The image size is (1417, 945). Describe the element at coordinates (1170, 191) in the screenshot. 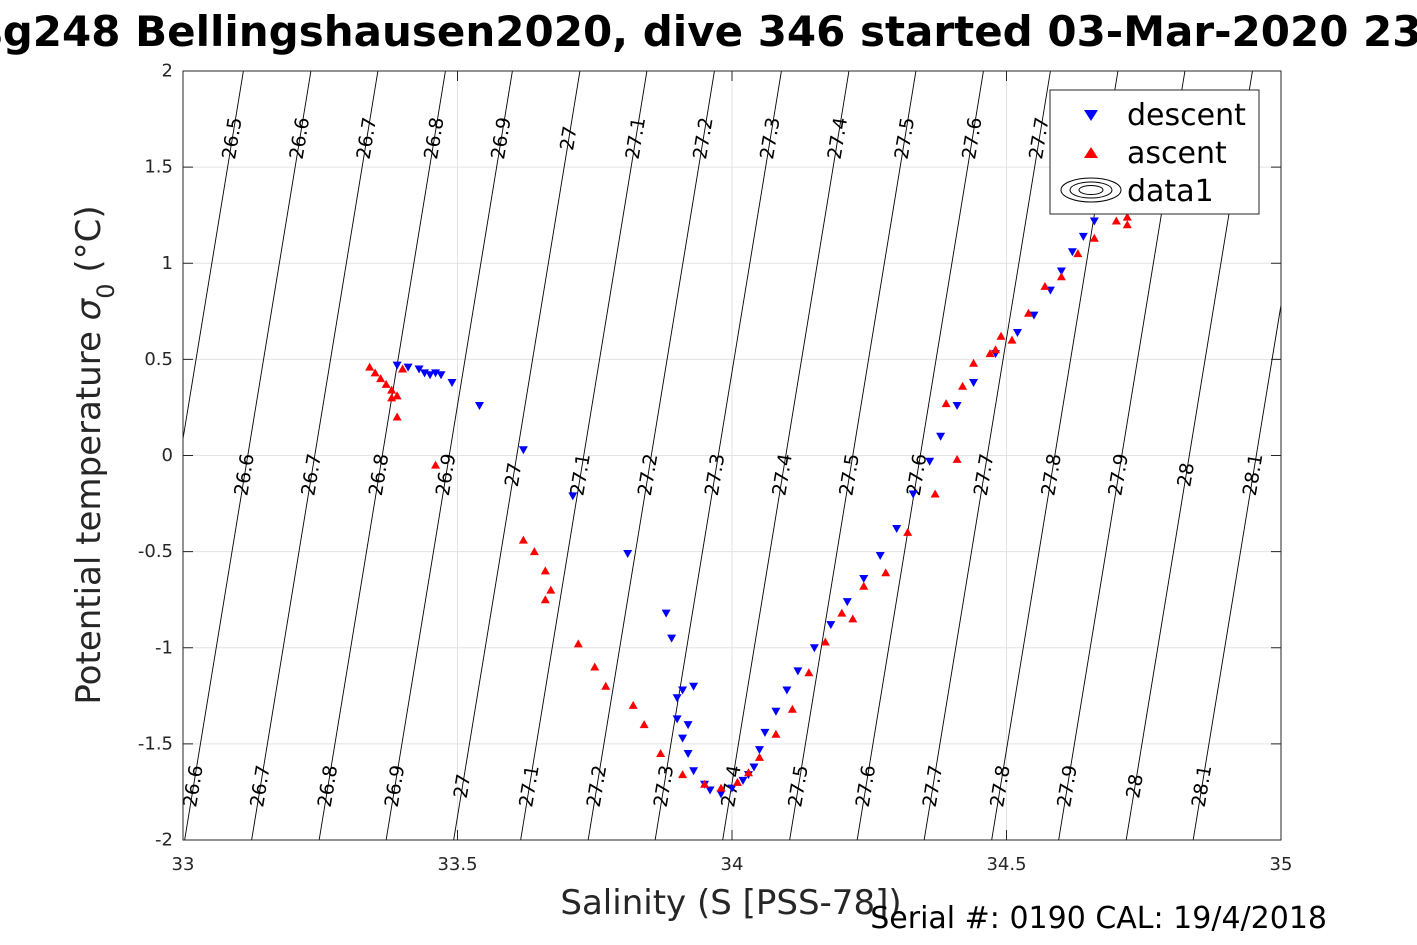

I see `legend-data1-label: data1` at that location.